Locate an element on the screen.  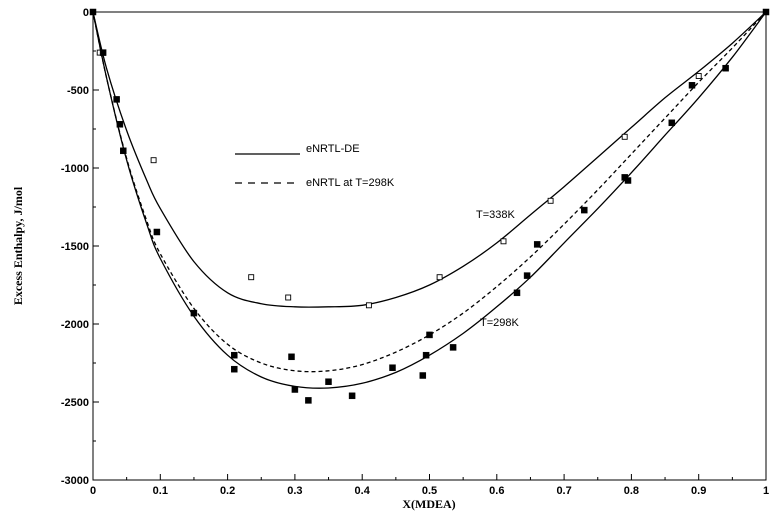
x-tick-label: 0.6 is located at coordinates (496, 491).